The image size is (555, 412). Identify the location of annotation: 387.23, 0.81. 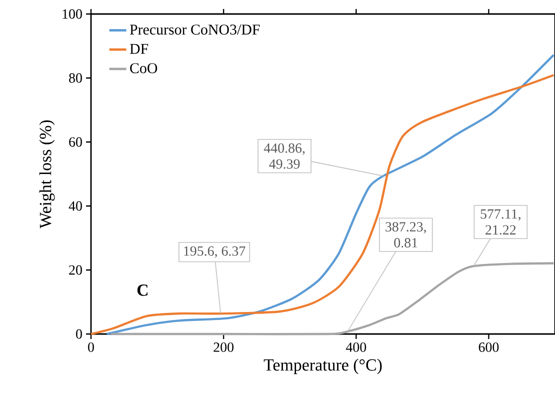
(406, 235).